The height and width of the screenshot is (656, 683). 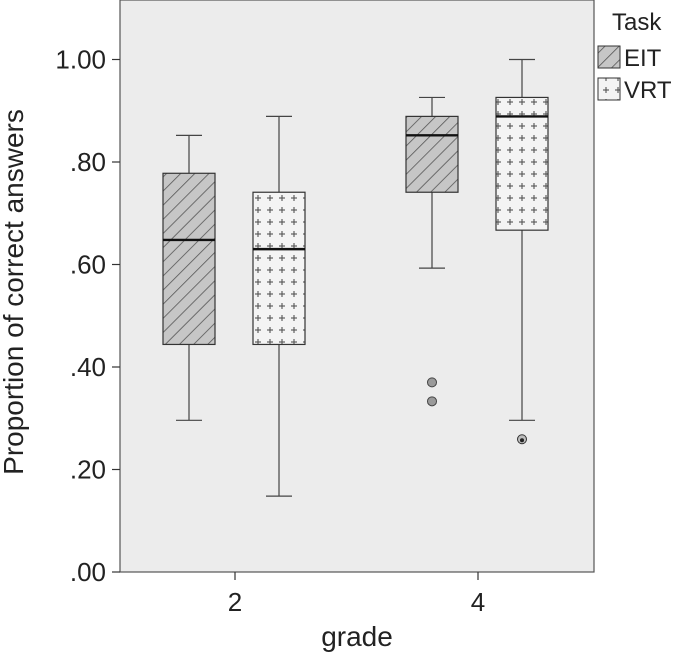 What do you see at coordinates (609, 57) in the screenshot?
I see `legend-swatch-eit` at bounding box center [609, 57].